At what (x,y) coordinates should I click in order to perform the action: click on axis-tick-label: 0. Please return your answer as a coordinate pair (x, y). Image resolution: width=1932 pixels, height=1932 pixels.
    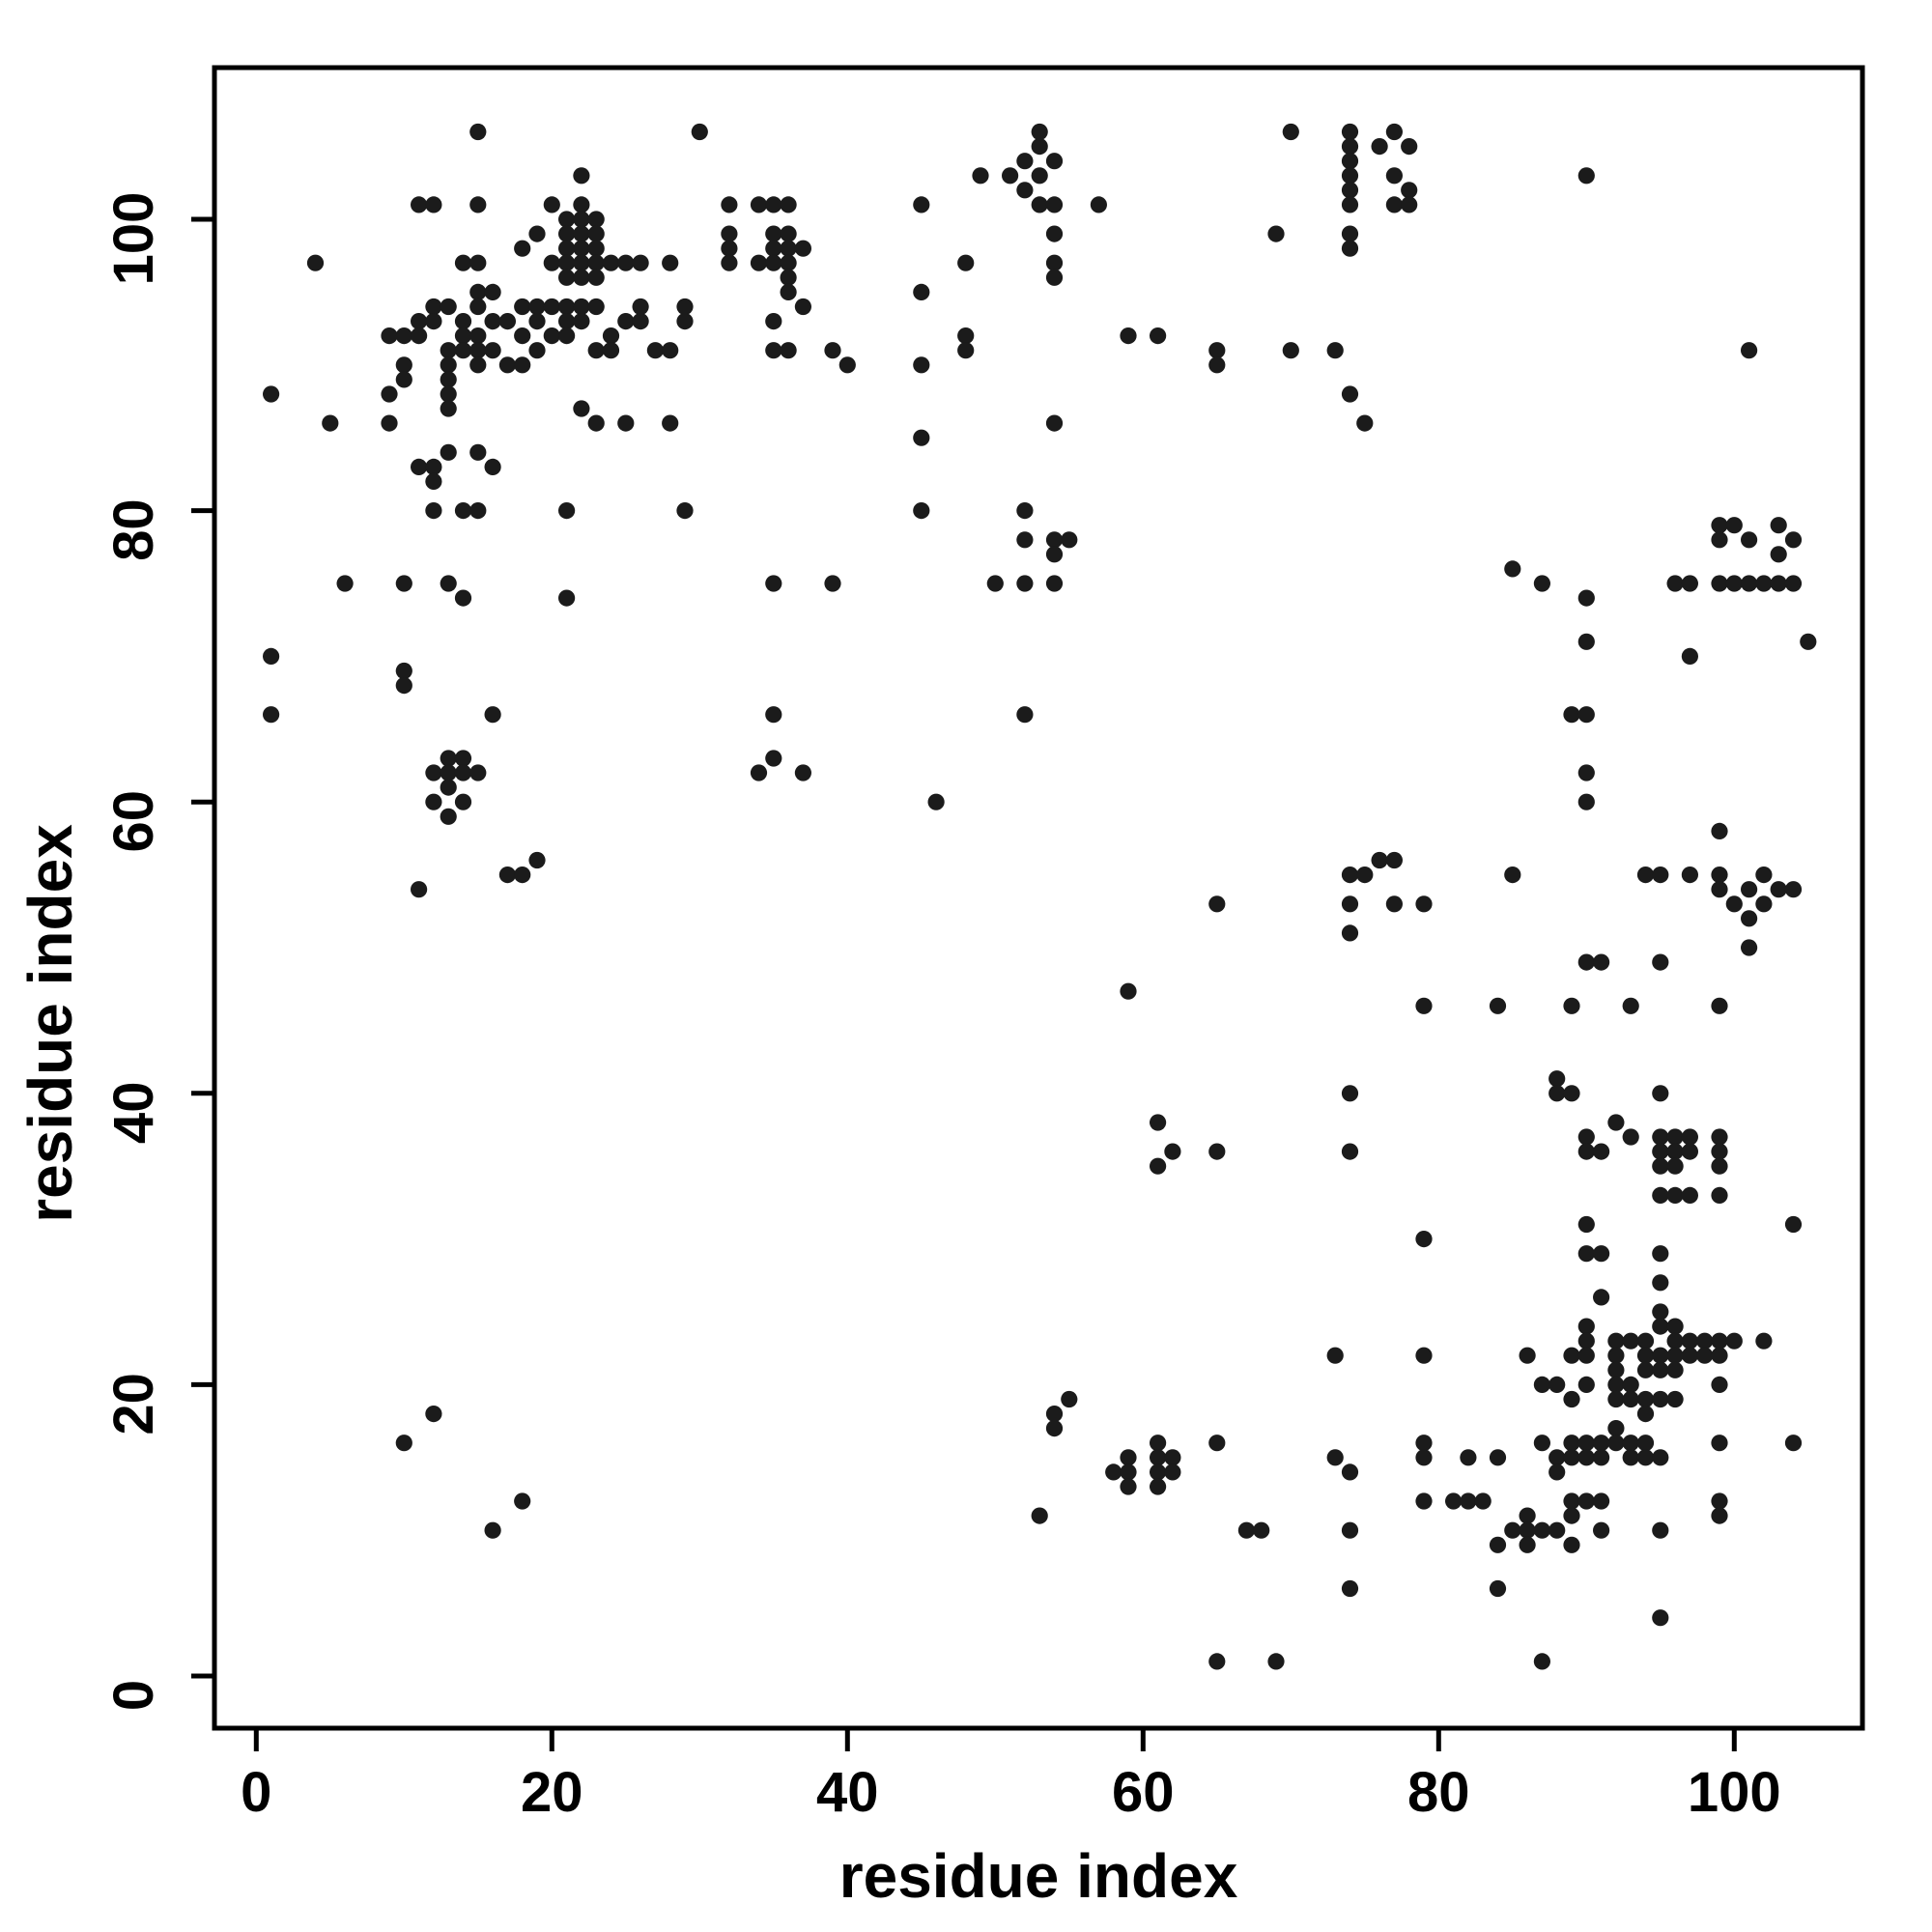
    Looking at the image, I should click on (133, 1695).